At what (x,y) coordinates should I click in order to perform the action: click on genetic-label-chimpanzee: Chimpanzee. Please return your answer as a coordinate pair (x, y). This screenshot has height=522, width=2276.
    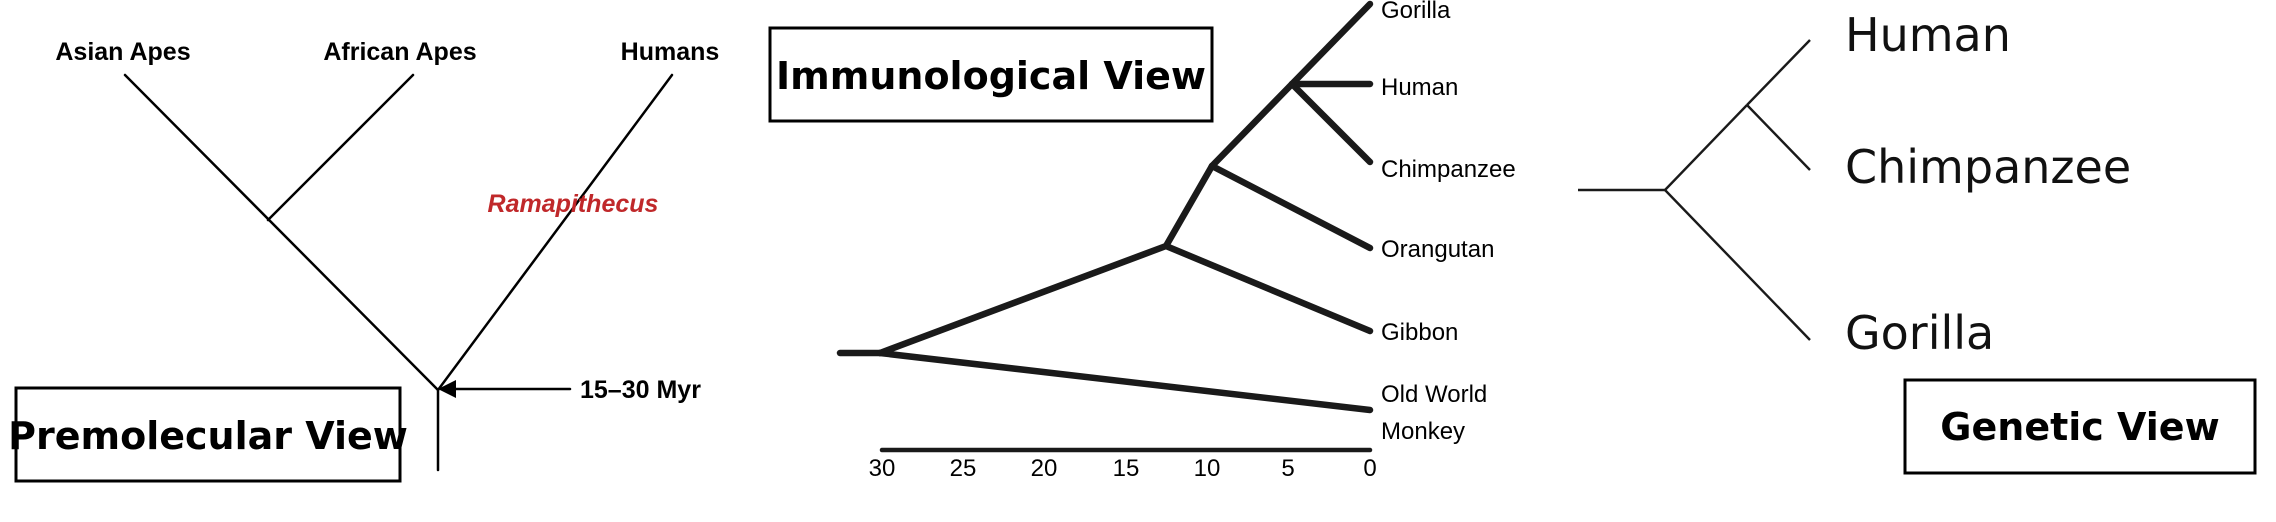
    Looking at the image, I should click on (1988, 167).